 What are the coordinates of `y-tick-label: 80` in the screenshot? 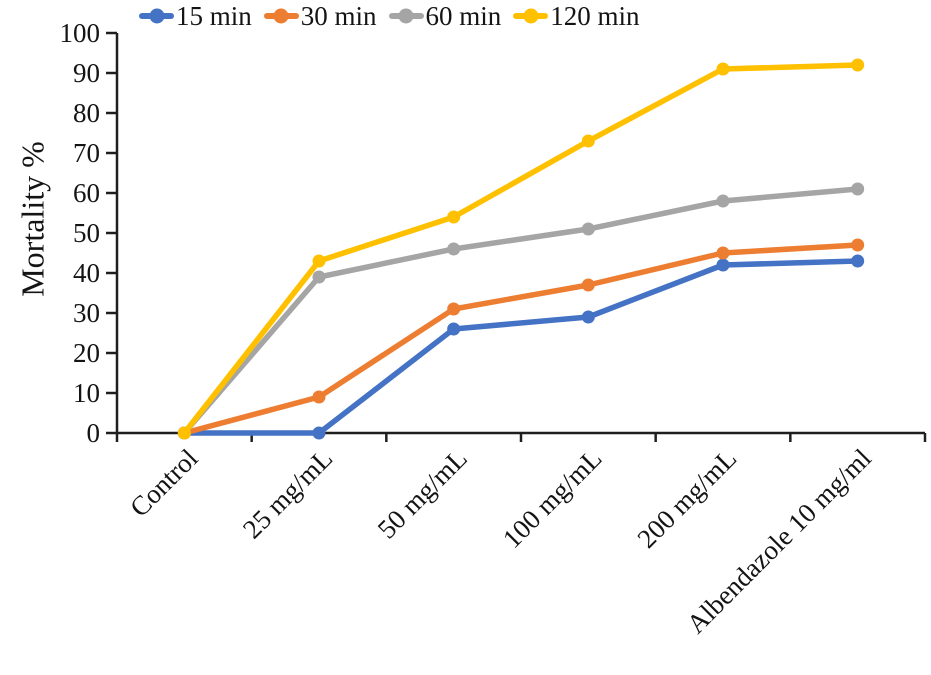 It's located at (86, 113).